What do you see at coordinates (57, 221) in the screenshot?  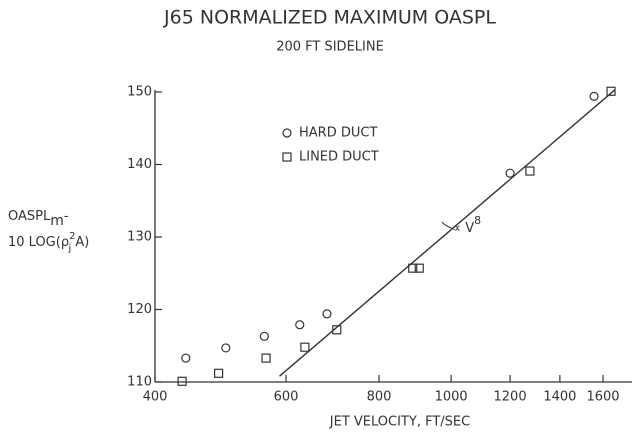 I see `y-label-sub: m` at bounding box center [57, 221].